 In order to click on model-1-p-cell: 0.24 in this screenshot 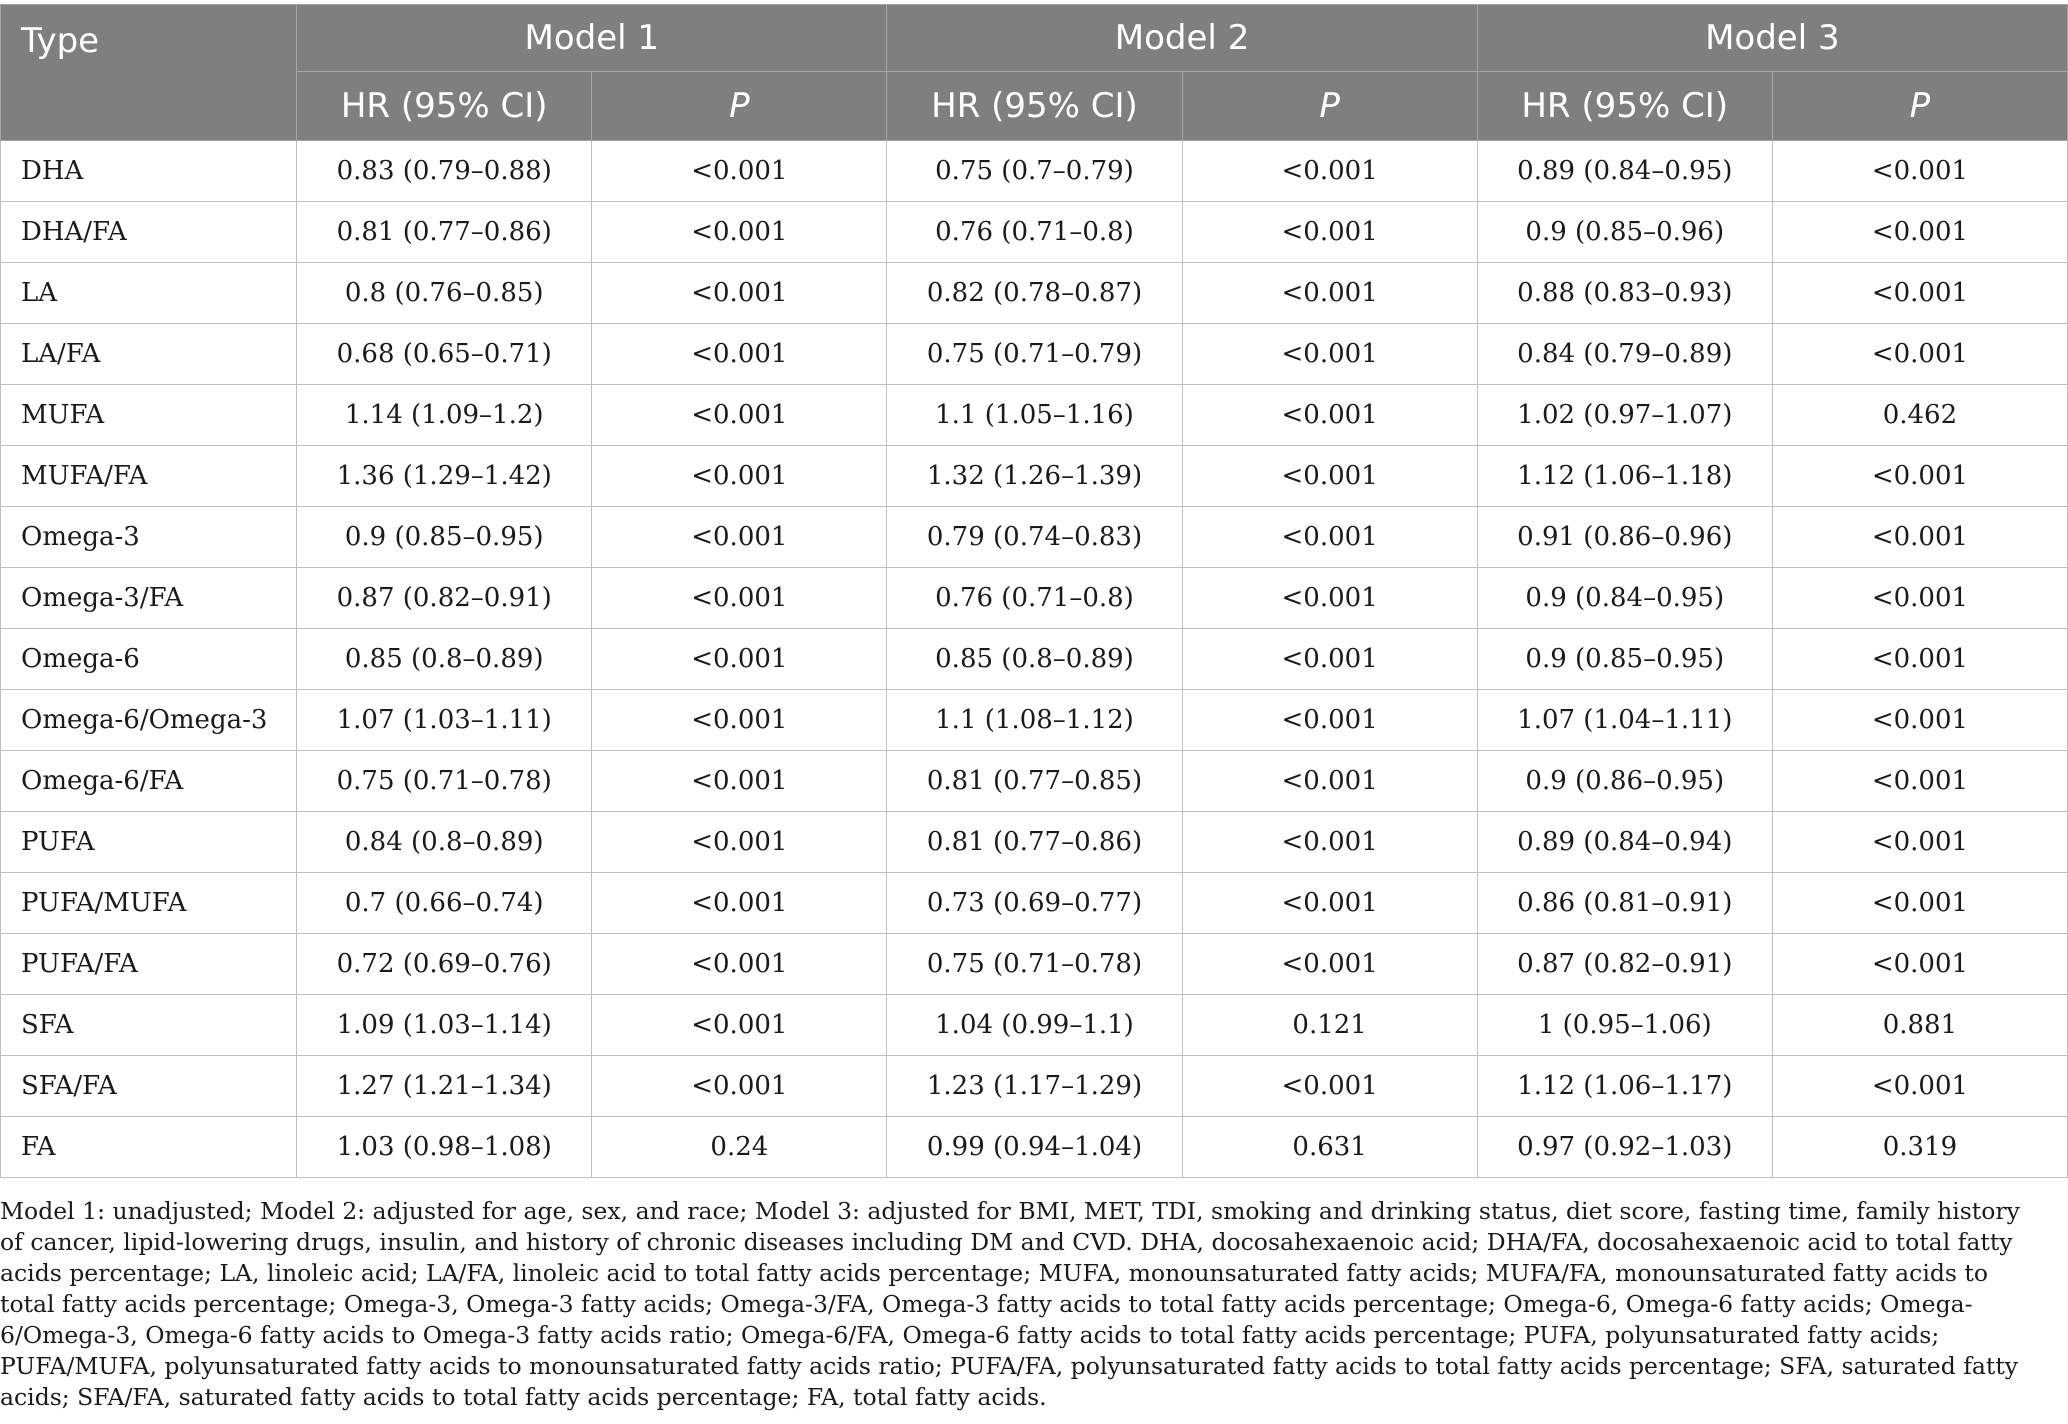, I will do `click(739, 1147)`.